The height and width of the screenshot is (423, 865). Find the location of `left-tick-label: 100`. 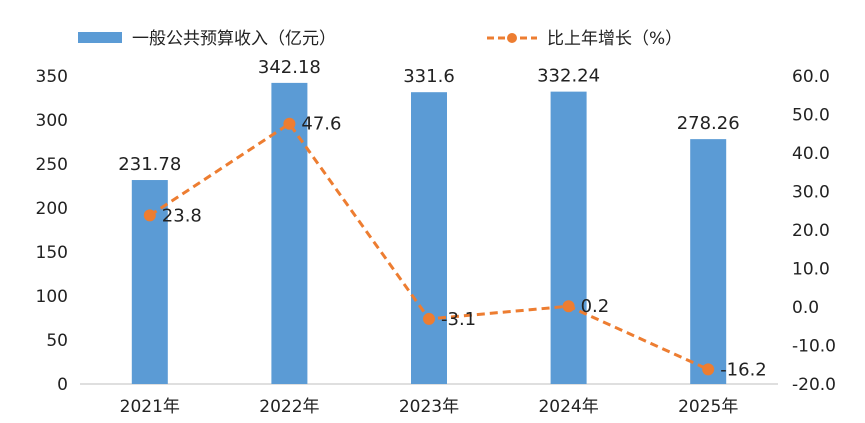

left-tick-label: 100 is located at coordinates (52, 297).